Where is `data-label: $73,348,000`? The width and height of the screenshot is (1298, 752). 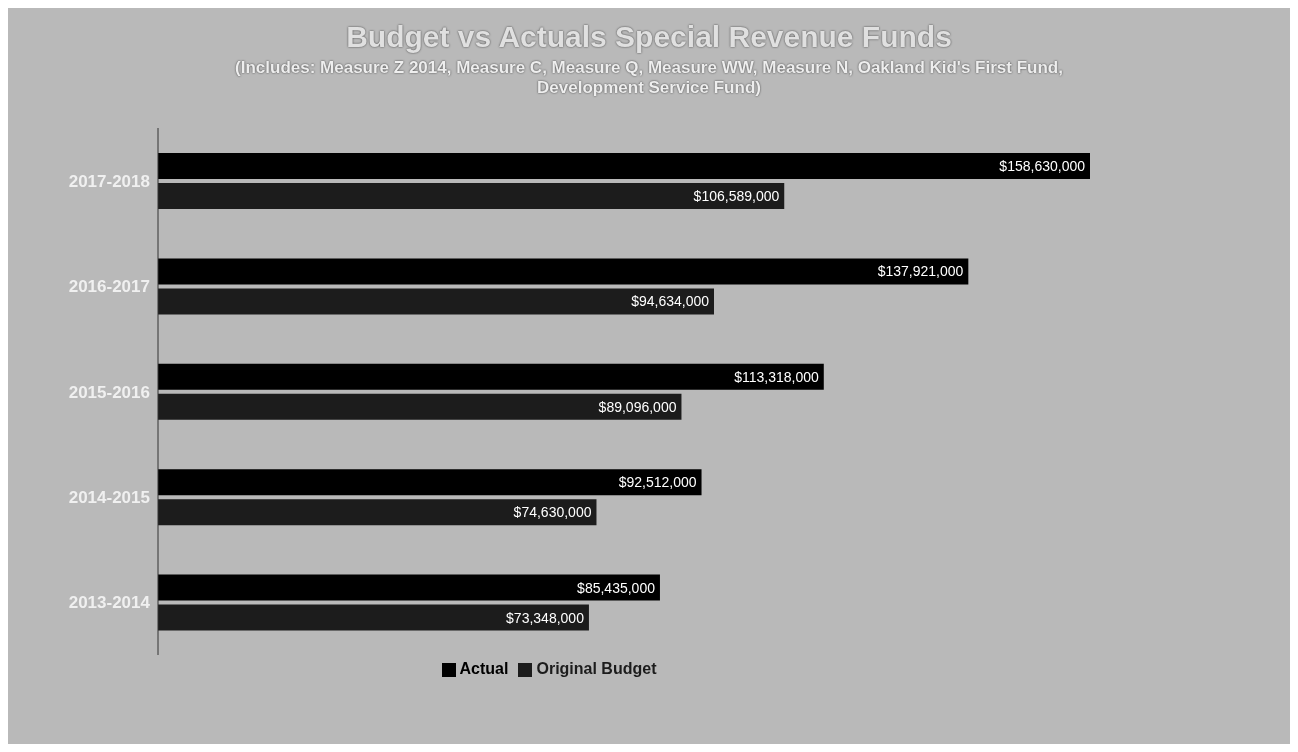 data-label: $73,348,000 is located at coordinates (545, 617).